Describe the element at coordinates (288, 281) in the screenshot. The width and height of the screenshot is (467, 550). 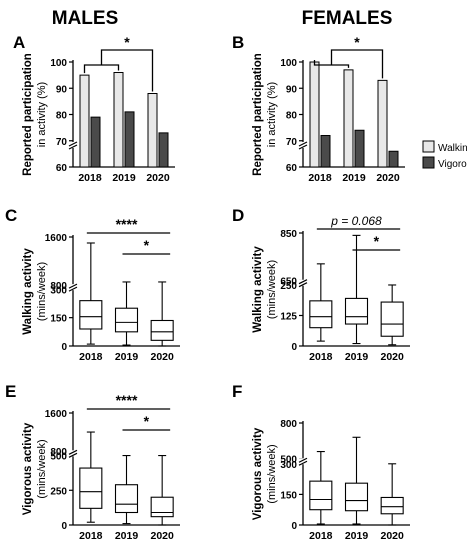
I see `y-tick-label: 650` at that location.